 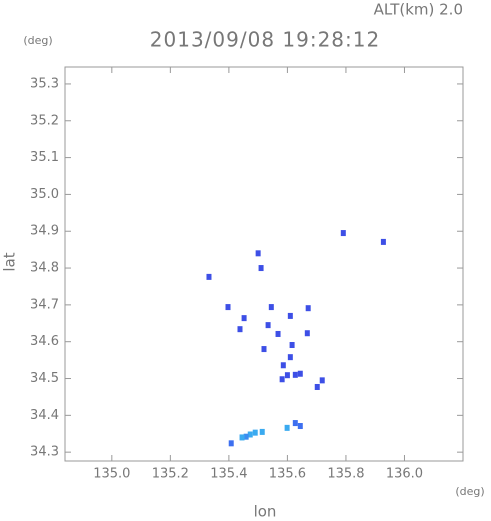 What do you see at coordinates (111, 474) in the screenshot?
I see `x-tick-label: 135.0` at bounding box center [111, 474].